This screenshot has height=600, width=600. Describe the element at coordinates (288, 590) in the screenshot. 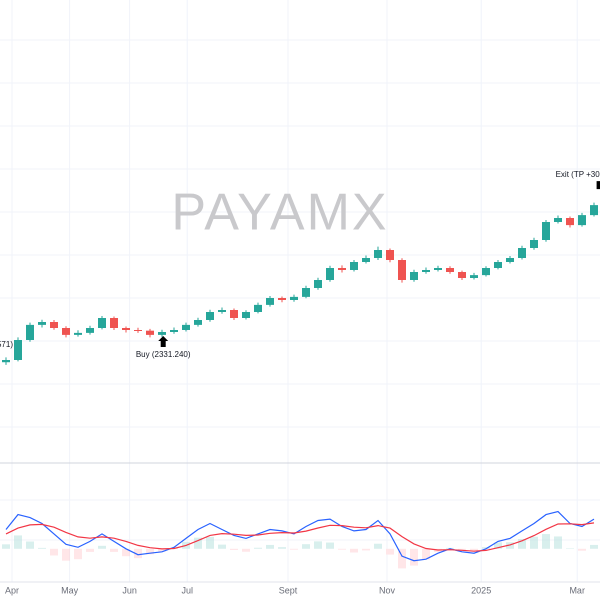

I see `x-tick-label: Sept` at that location.